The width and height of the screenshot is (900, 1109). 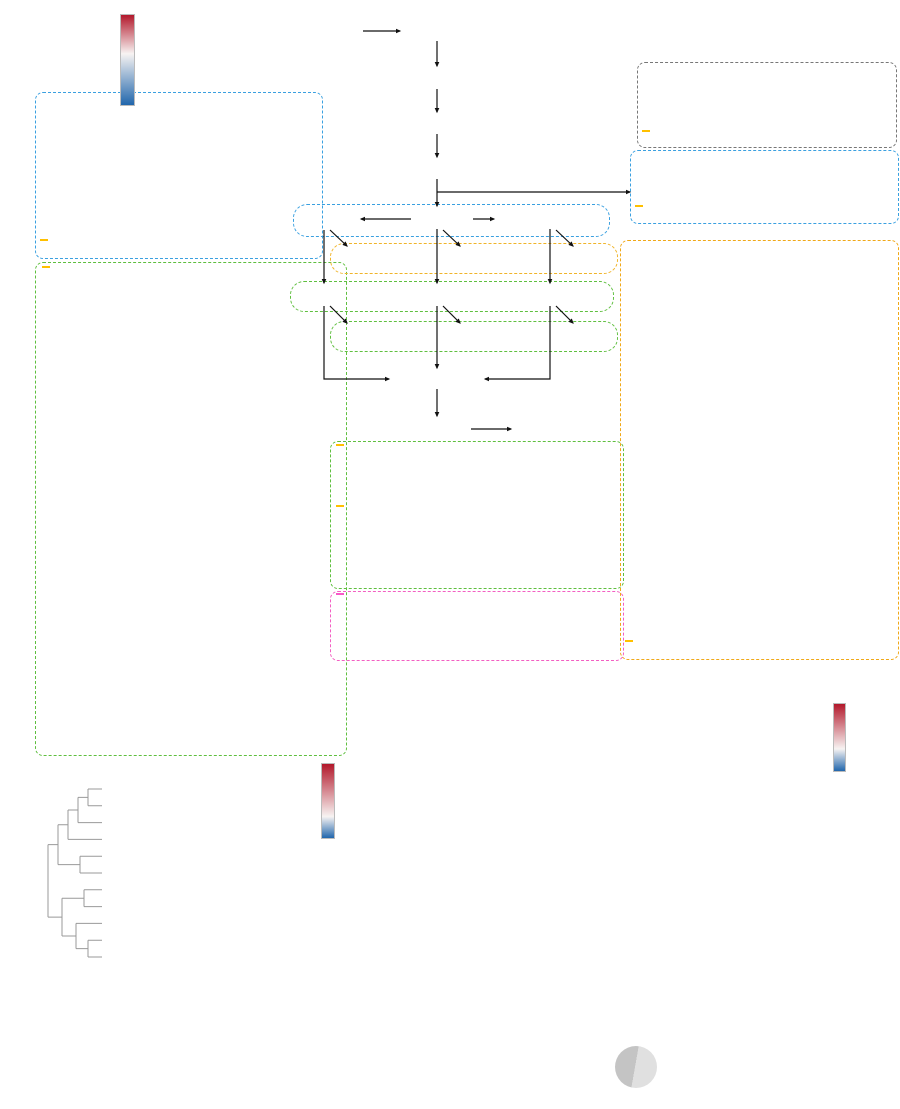 I want to click on flavanones-title, so click(x=44, y=240).